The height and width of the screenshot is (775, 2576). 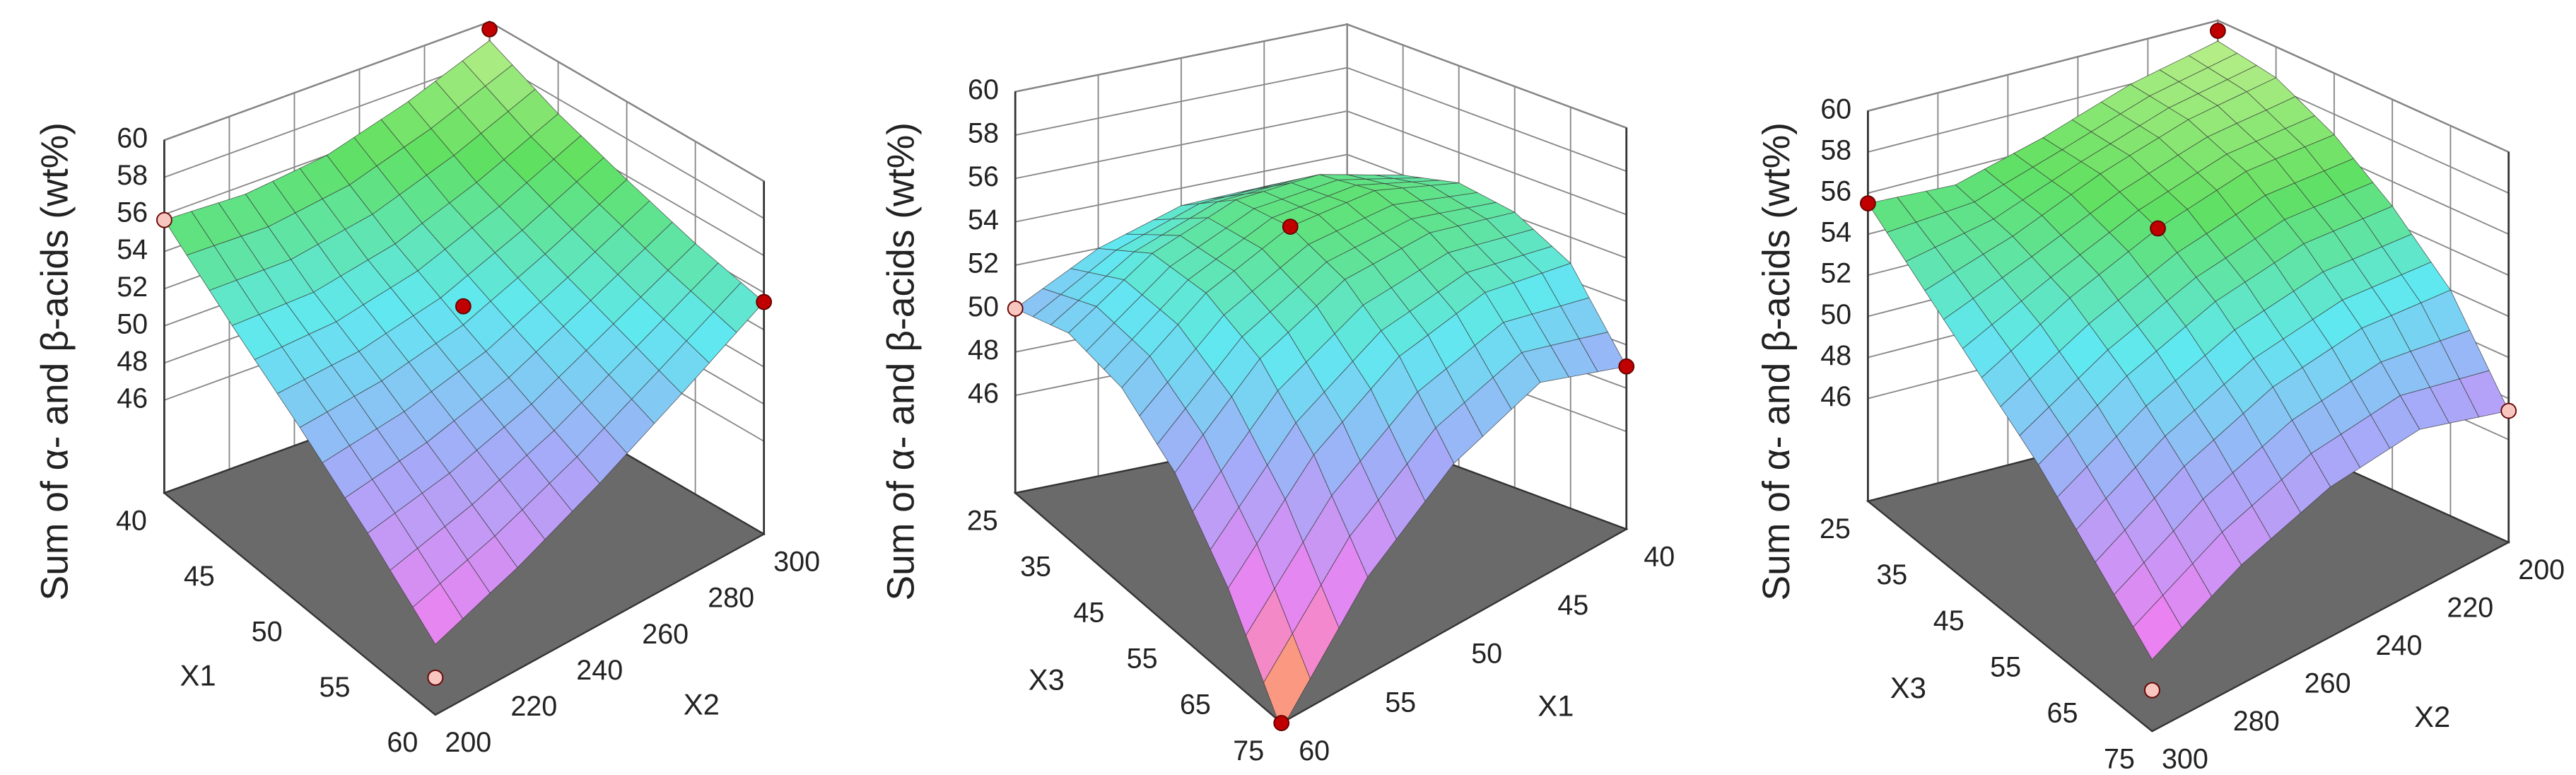 I want to click on x-tick-label: 60, so click(x=402, y=742).